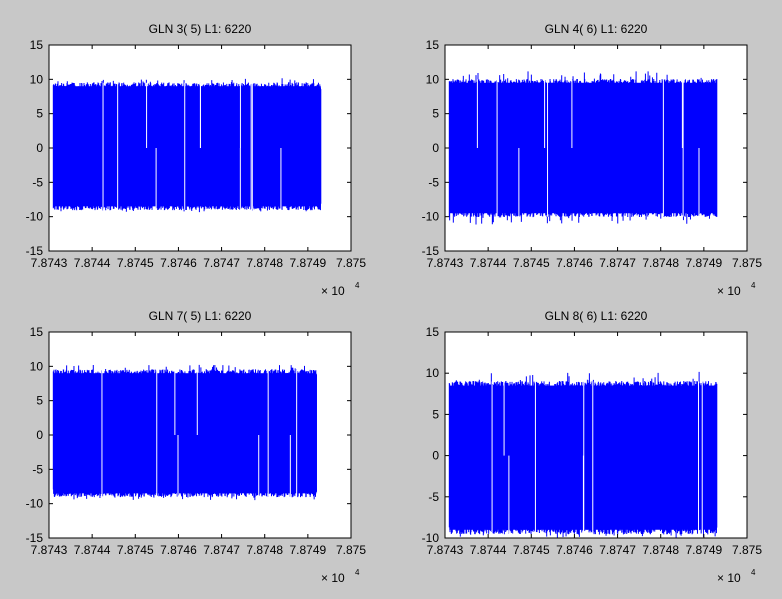  What do you see at coordinates (596, 435) in the screenshot?
I see `axes-frame` at bounding box center [596, 435].